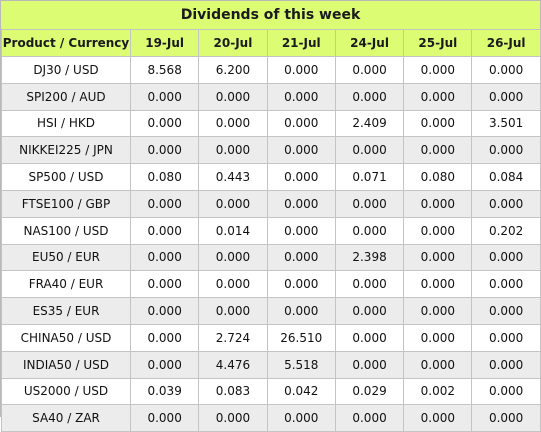  Describe the element at coordinates (506, 43) in the screenshot. I see `column-header-date: 26-Jul` at that location.